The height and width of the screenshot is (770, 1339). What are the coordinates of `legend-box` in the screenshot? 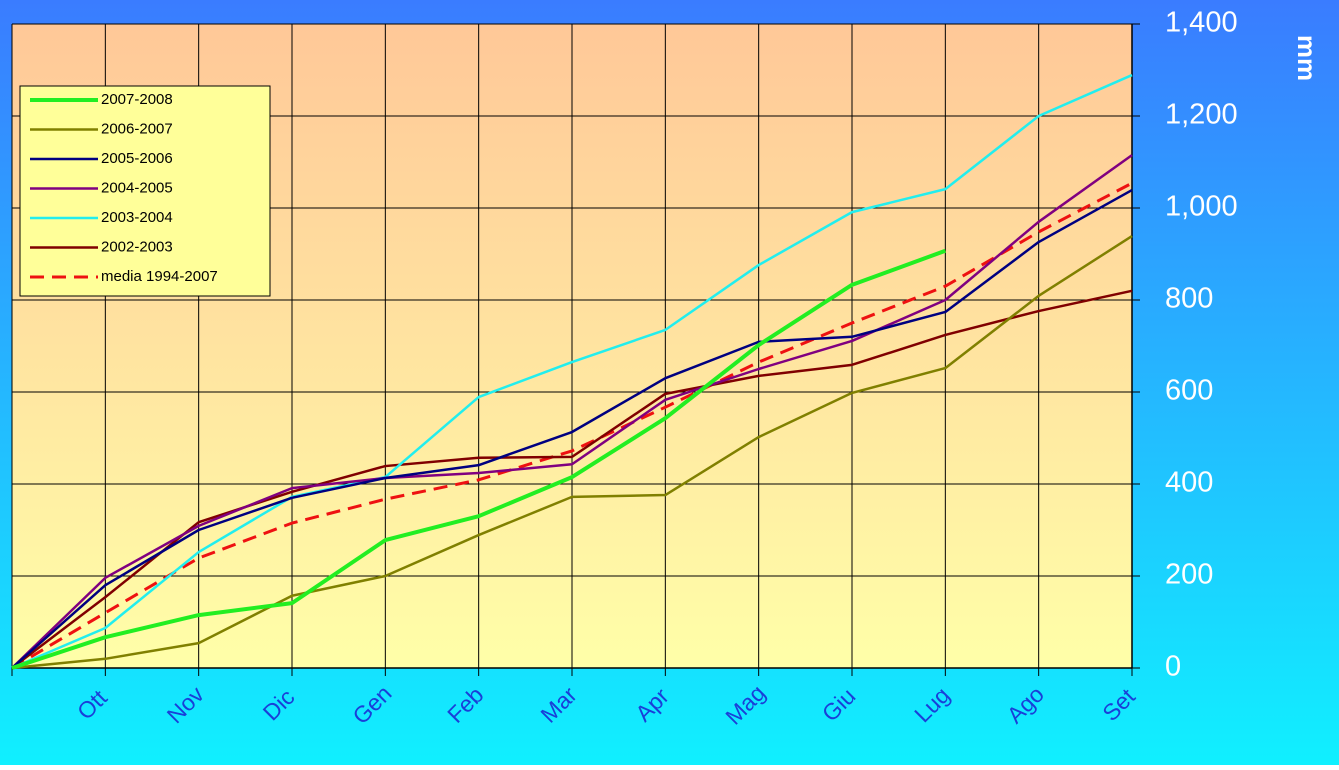 It's located at (145, 191).